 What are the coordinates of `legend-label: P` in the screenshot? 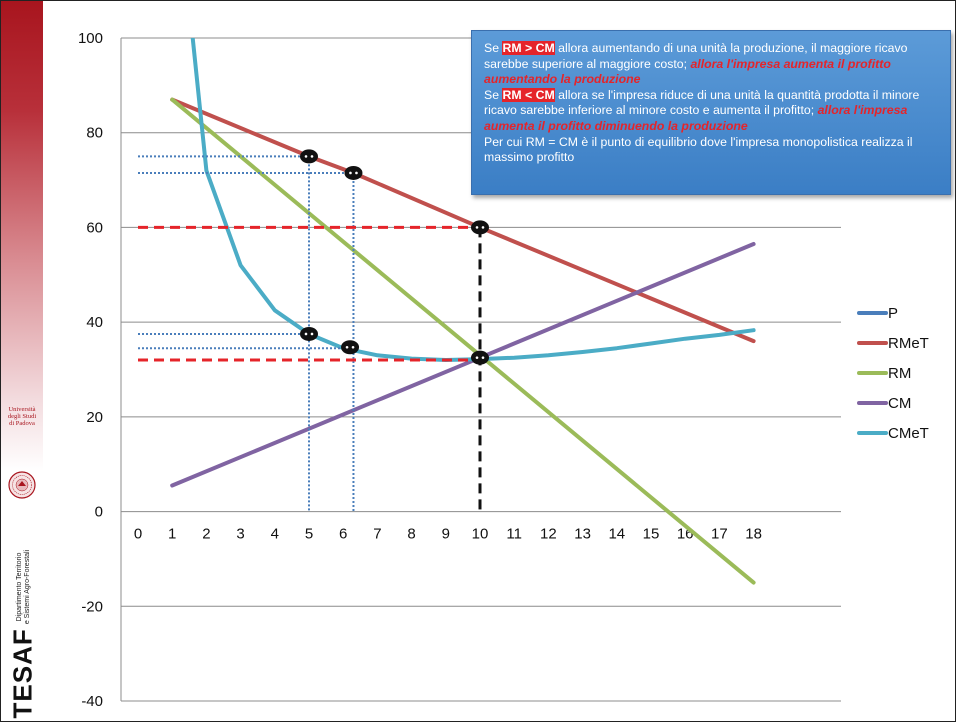 It's located at (893, 313).